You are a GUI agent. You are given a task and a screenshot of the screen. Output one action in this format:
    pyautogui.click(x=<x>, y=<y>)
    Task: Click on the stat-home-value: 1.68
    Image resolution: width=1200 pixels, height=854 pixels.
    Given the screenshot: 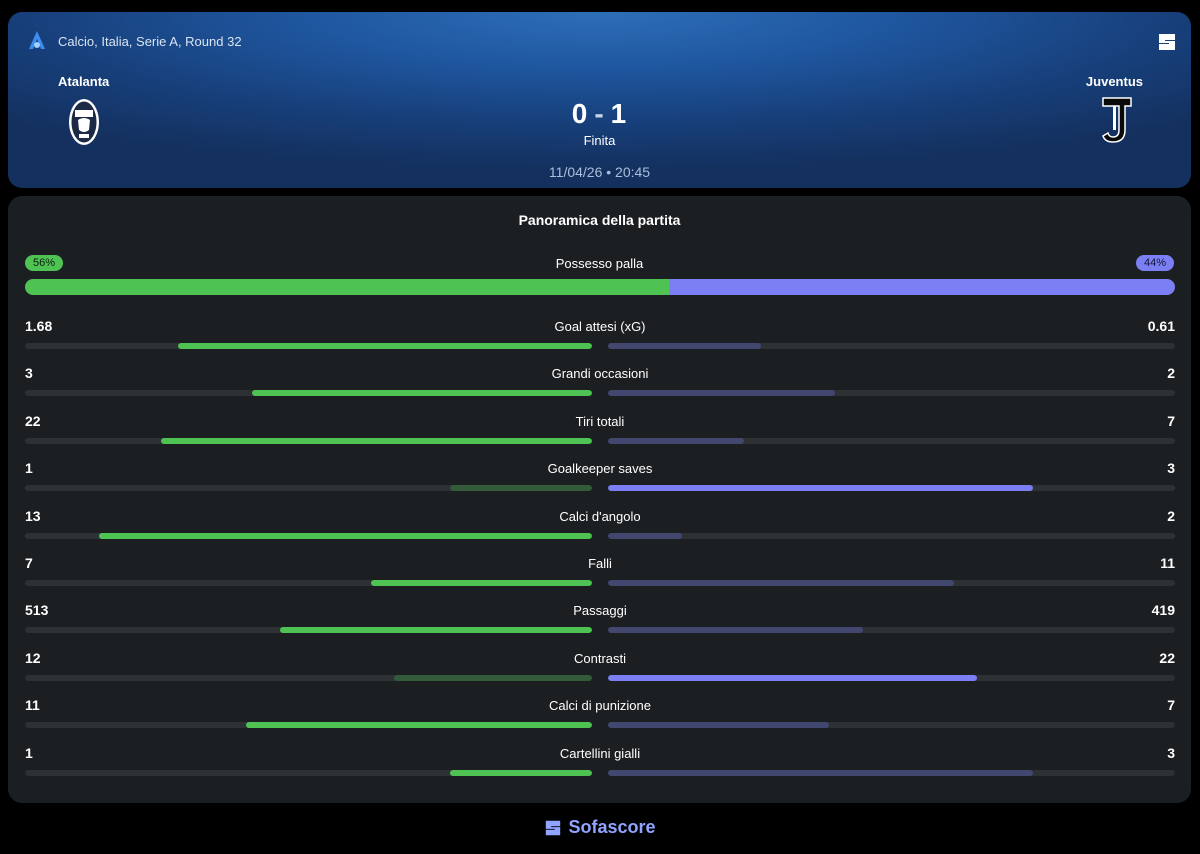 What is the action you would take?
    pyautogui.click(x=39, y=326)
    